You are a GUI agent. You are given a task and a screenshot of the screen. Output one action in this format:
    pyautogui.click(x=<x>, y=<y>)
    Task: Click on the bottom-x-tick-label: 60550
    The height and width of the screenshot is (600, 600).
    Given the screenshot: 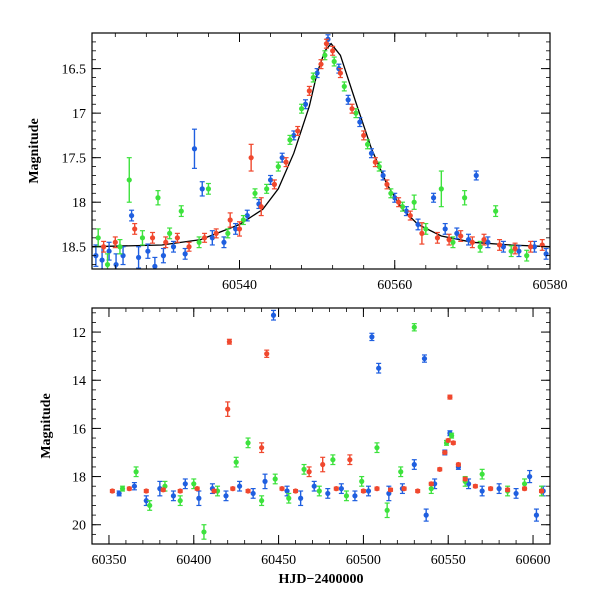 What is the action you would take?
    pyautogui.click(x=448, y=560)
    